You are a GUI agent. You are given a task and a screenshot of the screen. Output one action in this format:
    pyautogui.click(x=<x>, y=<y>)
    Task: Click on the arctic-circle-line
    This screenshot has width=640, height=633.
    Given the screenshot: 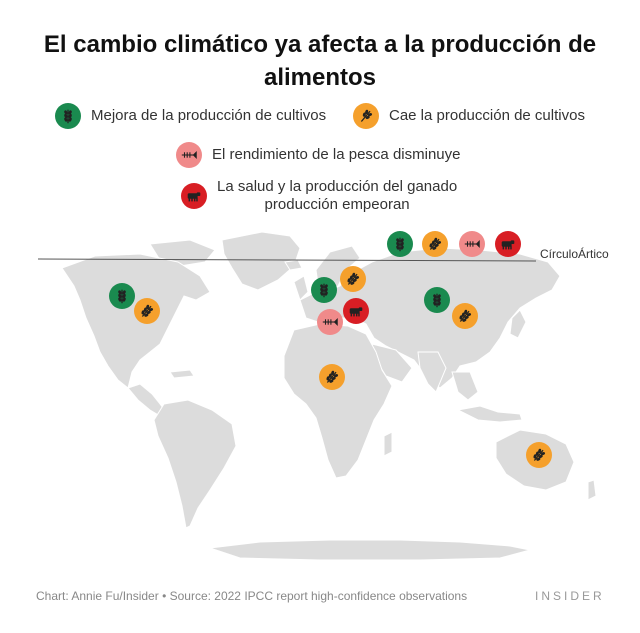 What is the action you would take?
    pyautogui.click(x=287, y=260)
    